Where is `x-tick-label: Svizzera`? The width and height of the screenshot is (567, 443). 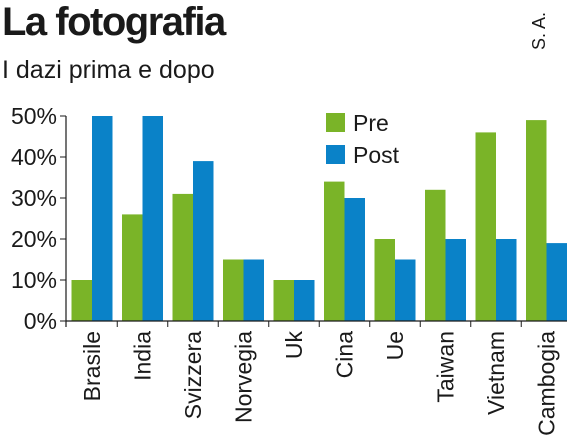 x-tick-label: Svizzera is located at coordinates (193, 375).